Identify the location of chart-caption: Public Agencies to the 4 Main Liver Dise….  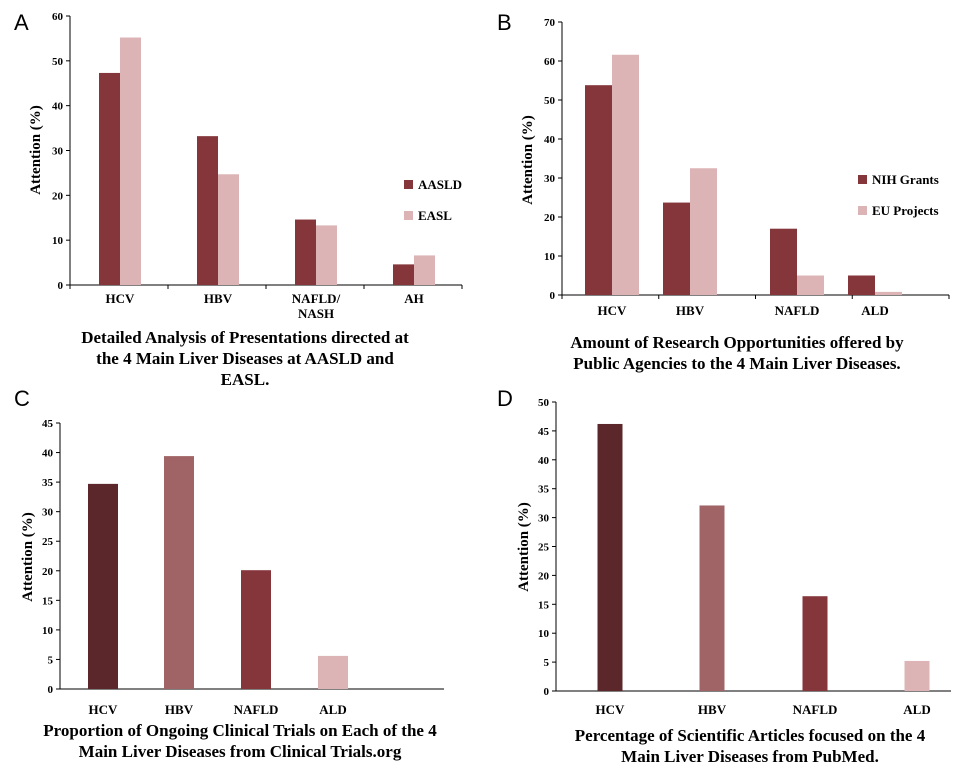
(736, 363).